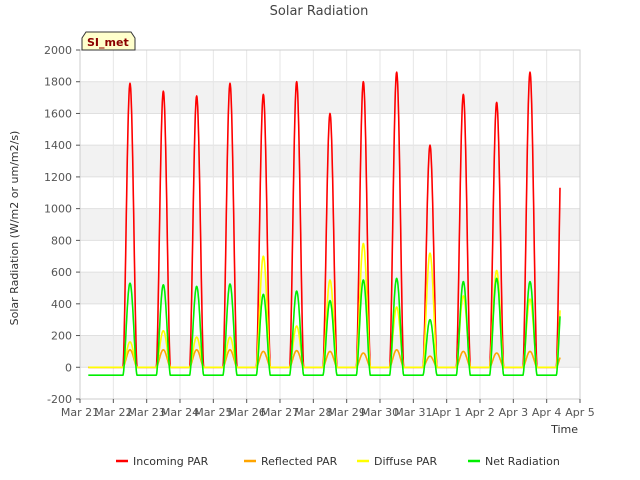  Describe the element at coordinates (213, 412) in the screenshot. I see `x-tick-label: Mar 25` at that location.